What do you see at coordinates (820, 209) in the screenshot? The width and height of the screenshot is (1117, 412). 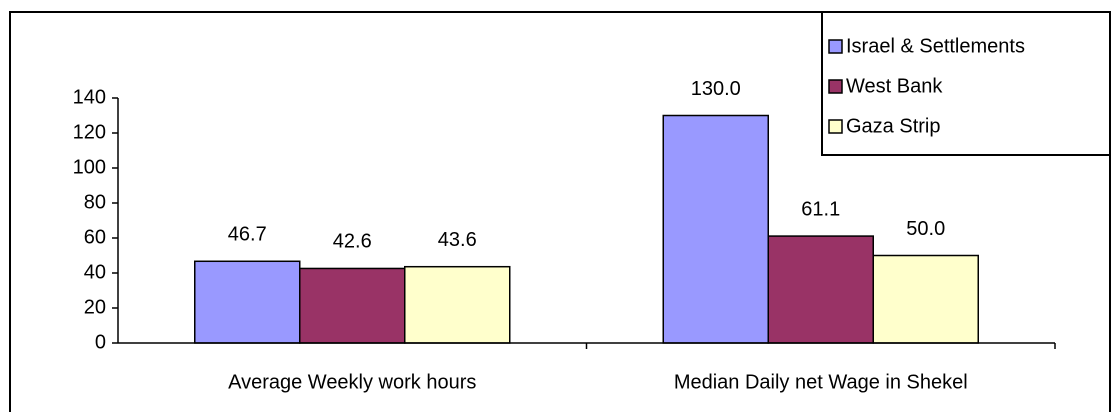 I see `value-label: 61.1` at bounding box center [820, 209].